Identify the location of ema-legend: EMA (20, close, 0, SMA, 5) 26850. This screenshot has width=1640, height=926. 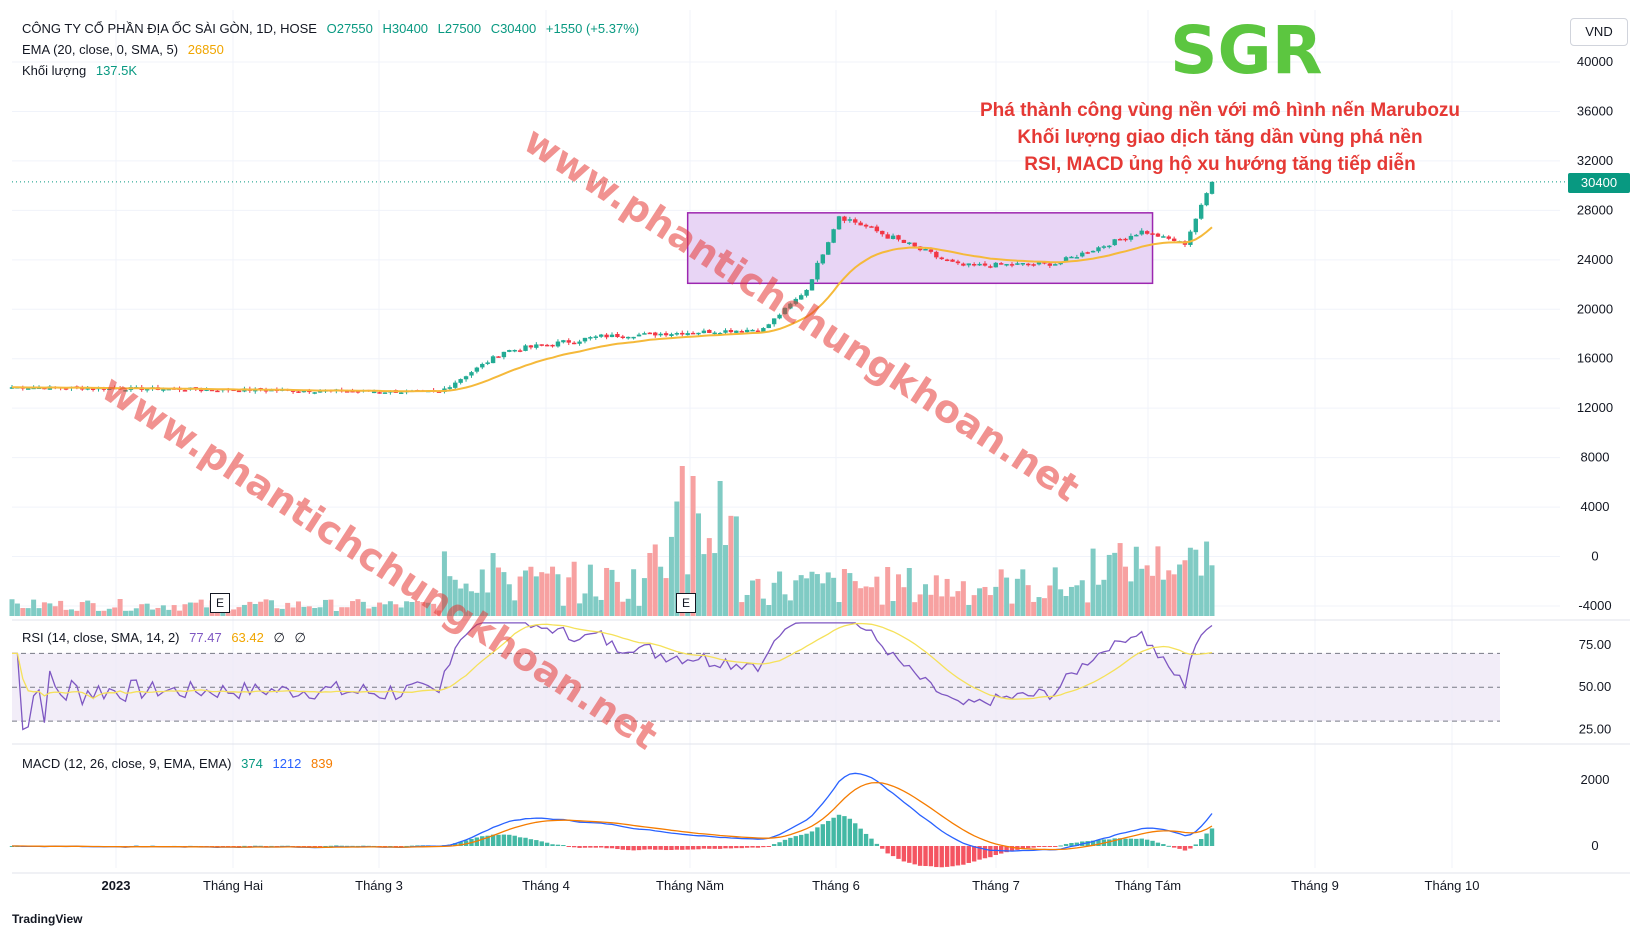
(126, 49).